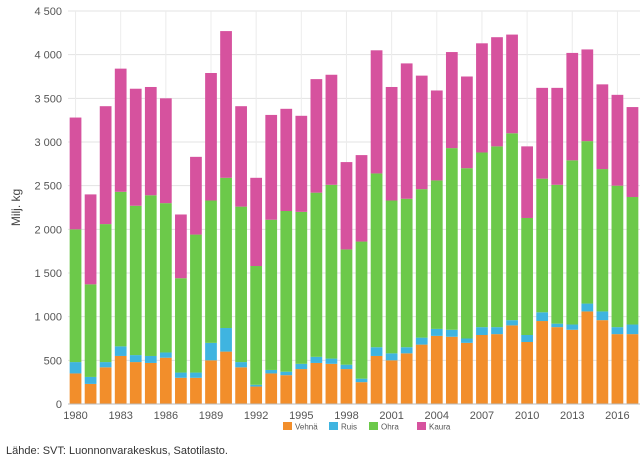  What do you see at coordinates (75, 416) in the screenshot?
I see `x-tick-label: 1980` at bounding box center [75, 416].